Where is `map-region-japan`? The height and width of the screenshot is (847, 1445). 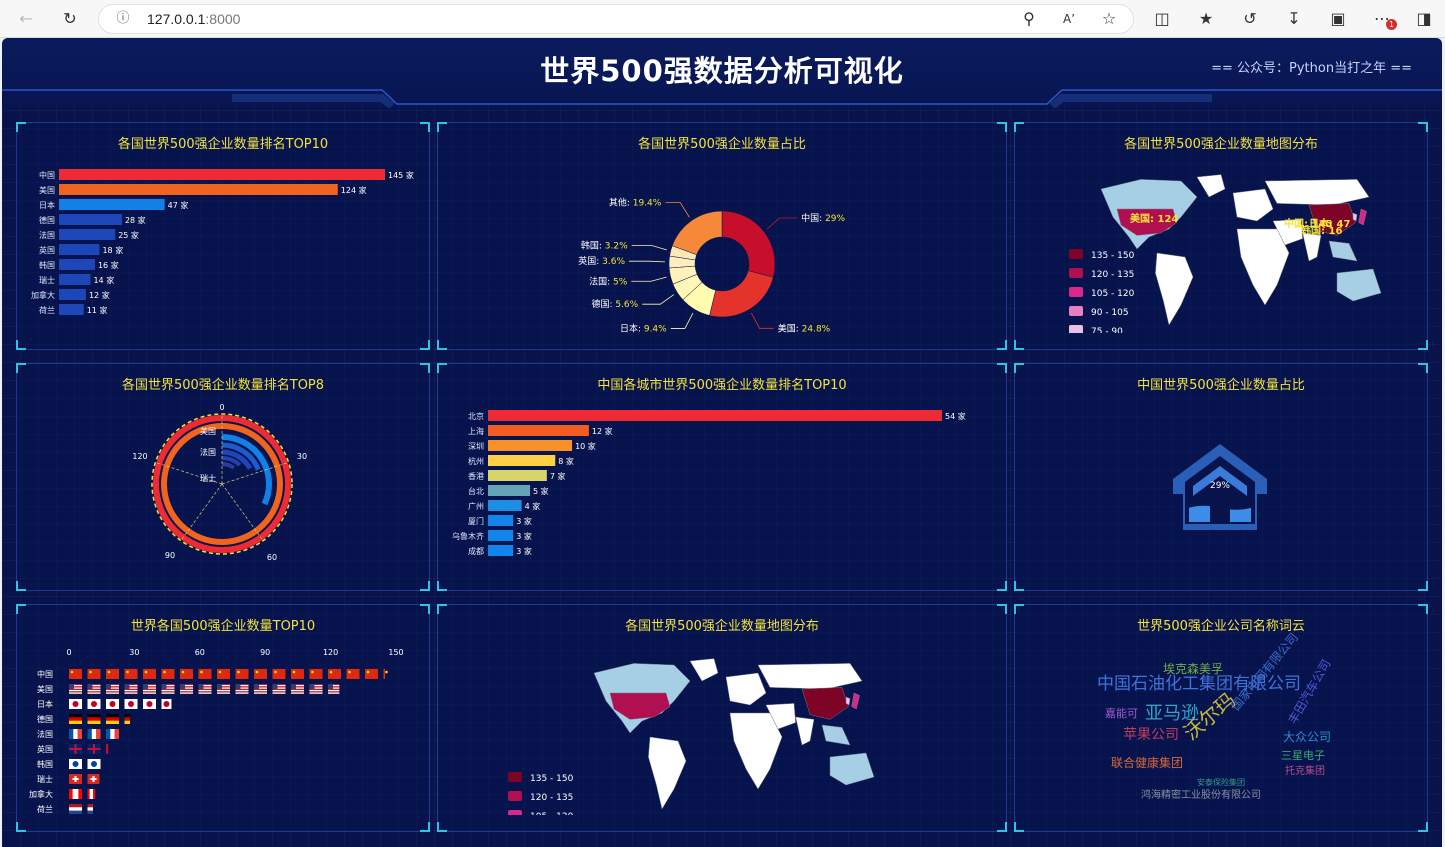 map-region-japan is located at coordinates (855, 701).